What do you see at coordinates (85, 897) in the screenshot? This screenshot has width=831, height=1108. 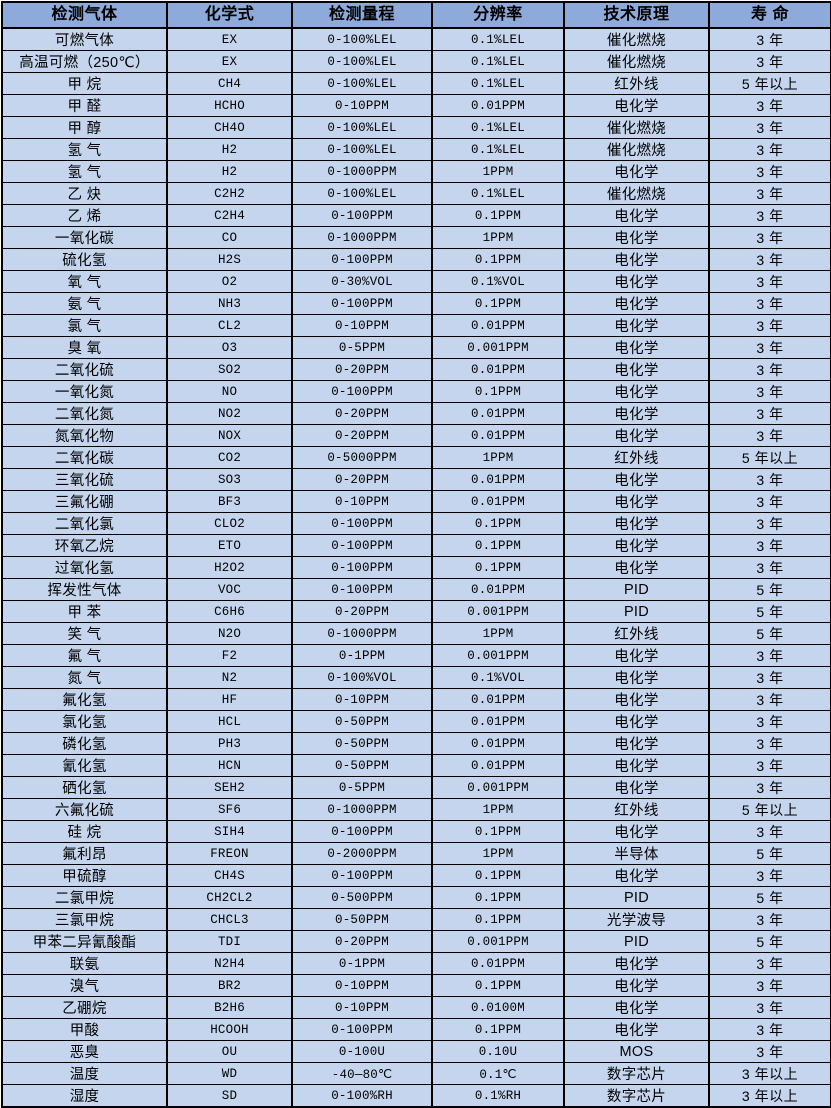 I see `cell-name: 二氯甲烷` at bounding box center [85, 897].